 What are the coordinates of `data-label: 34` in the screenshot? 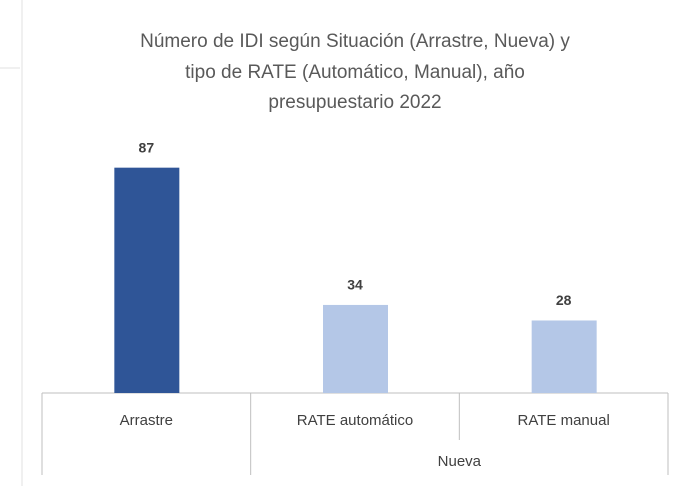 It's located at (355, 285).